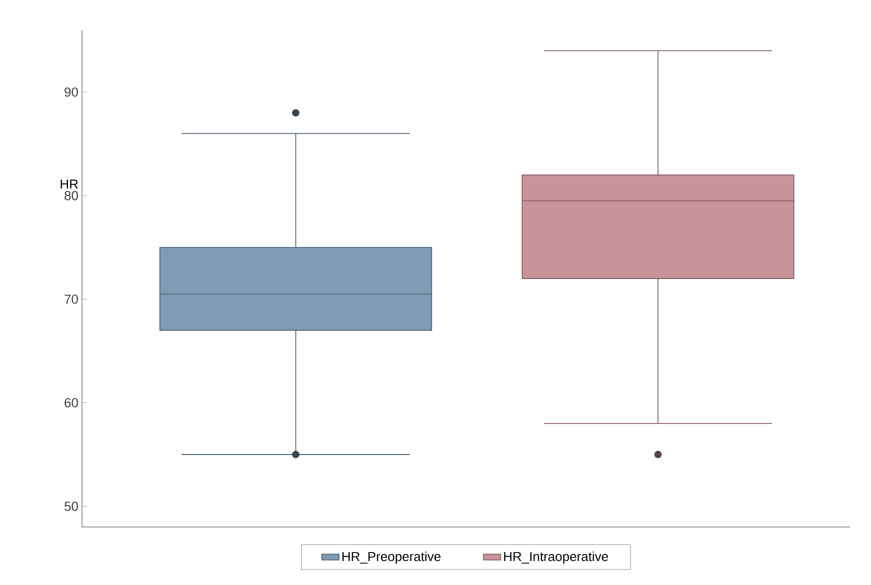  What do you see at coordinates (391, 558) in the screenshot?
I see `legend-label: HR_Preoperative` at bounding box center [391, 558].